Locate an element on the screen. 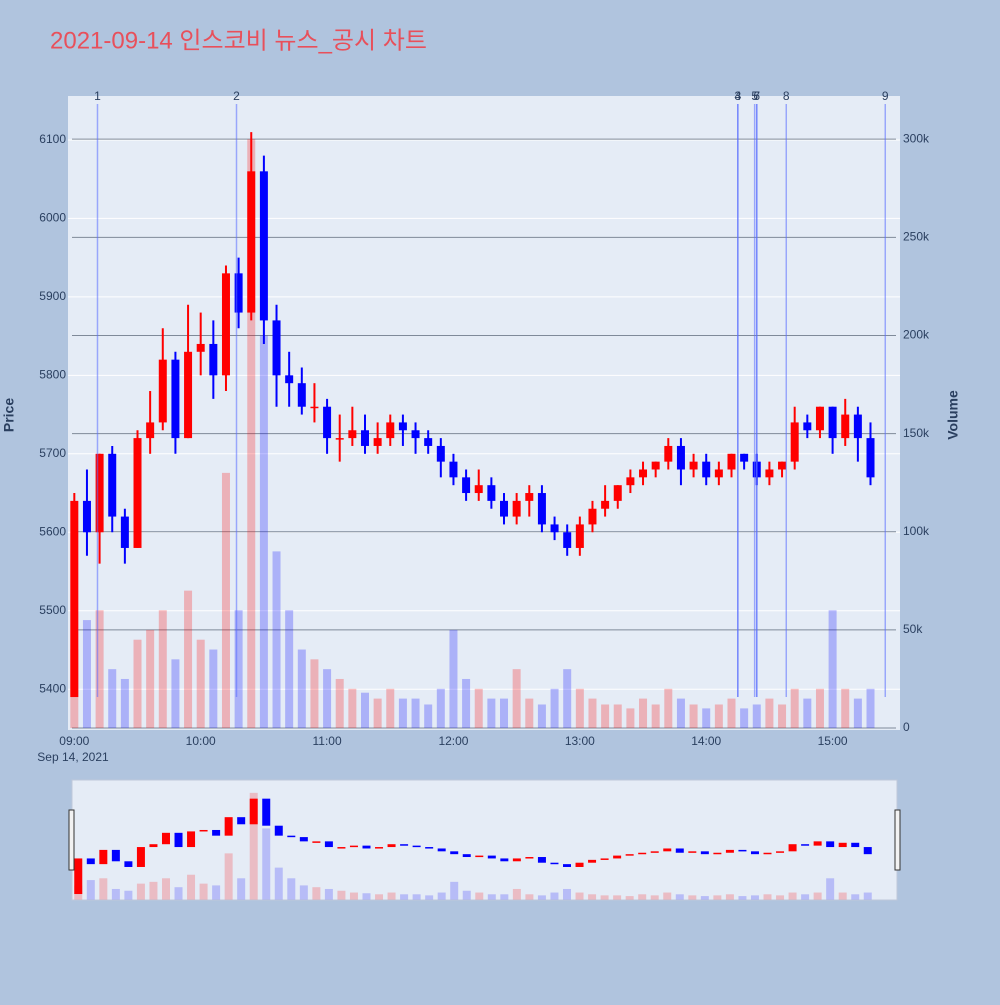 This screenshot has width=1000, height=1005. y-tick-label: 5700 is located at coordinates (52, 453).